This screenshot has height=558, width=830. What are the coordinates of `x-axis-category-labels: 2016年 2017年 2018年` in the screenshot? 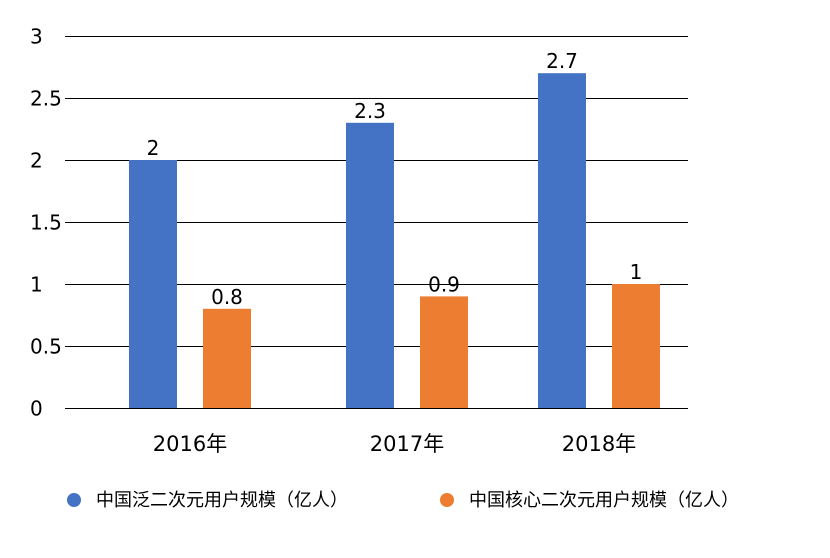 It's located at (394, 444).